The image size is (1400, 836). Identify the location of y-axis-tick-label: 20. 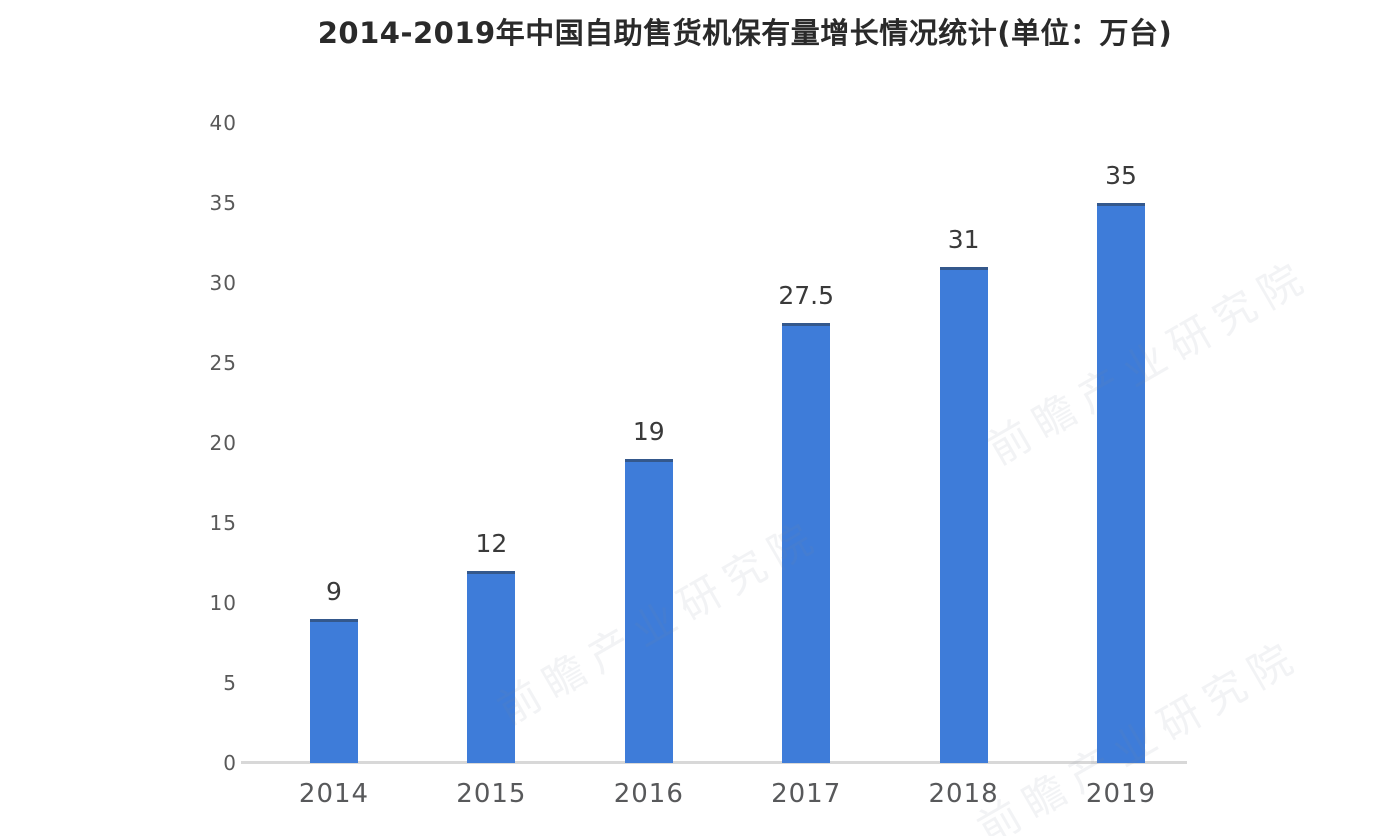
(223, 443).